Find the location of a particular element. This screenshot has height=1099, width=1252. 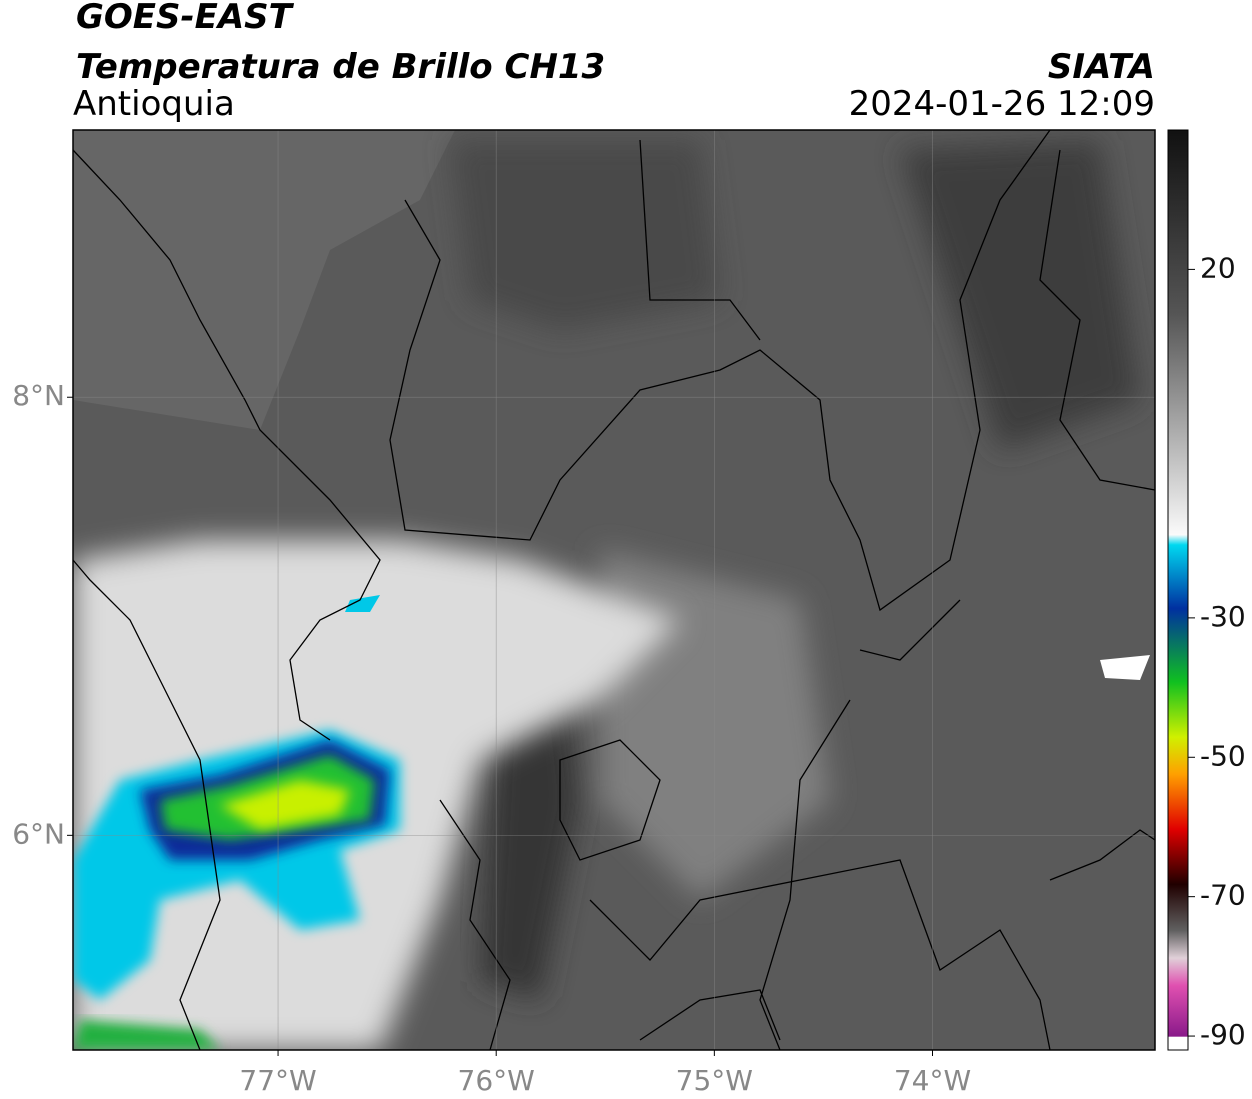

region: Antioquia is located at coordinates (154, 104).